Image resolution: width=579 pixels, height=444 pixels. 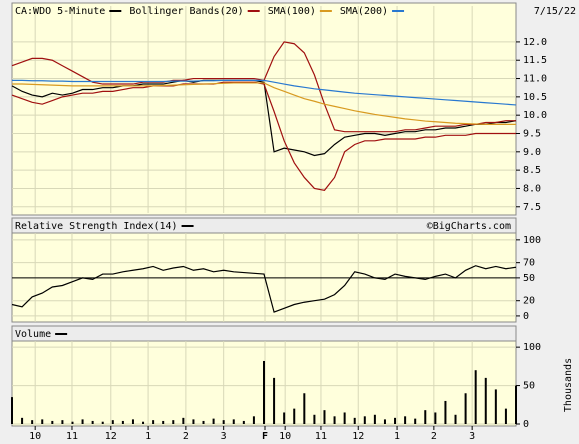 What do you see at coordinates (532, 152) in the screenshot?
I see `y-tick-label: 9.0` at bounding box center [532, 152].